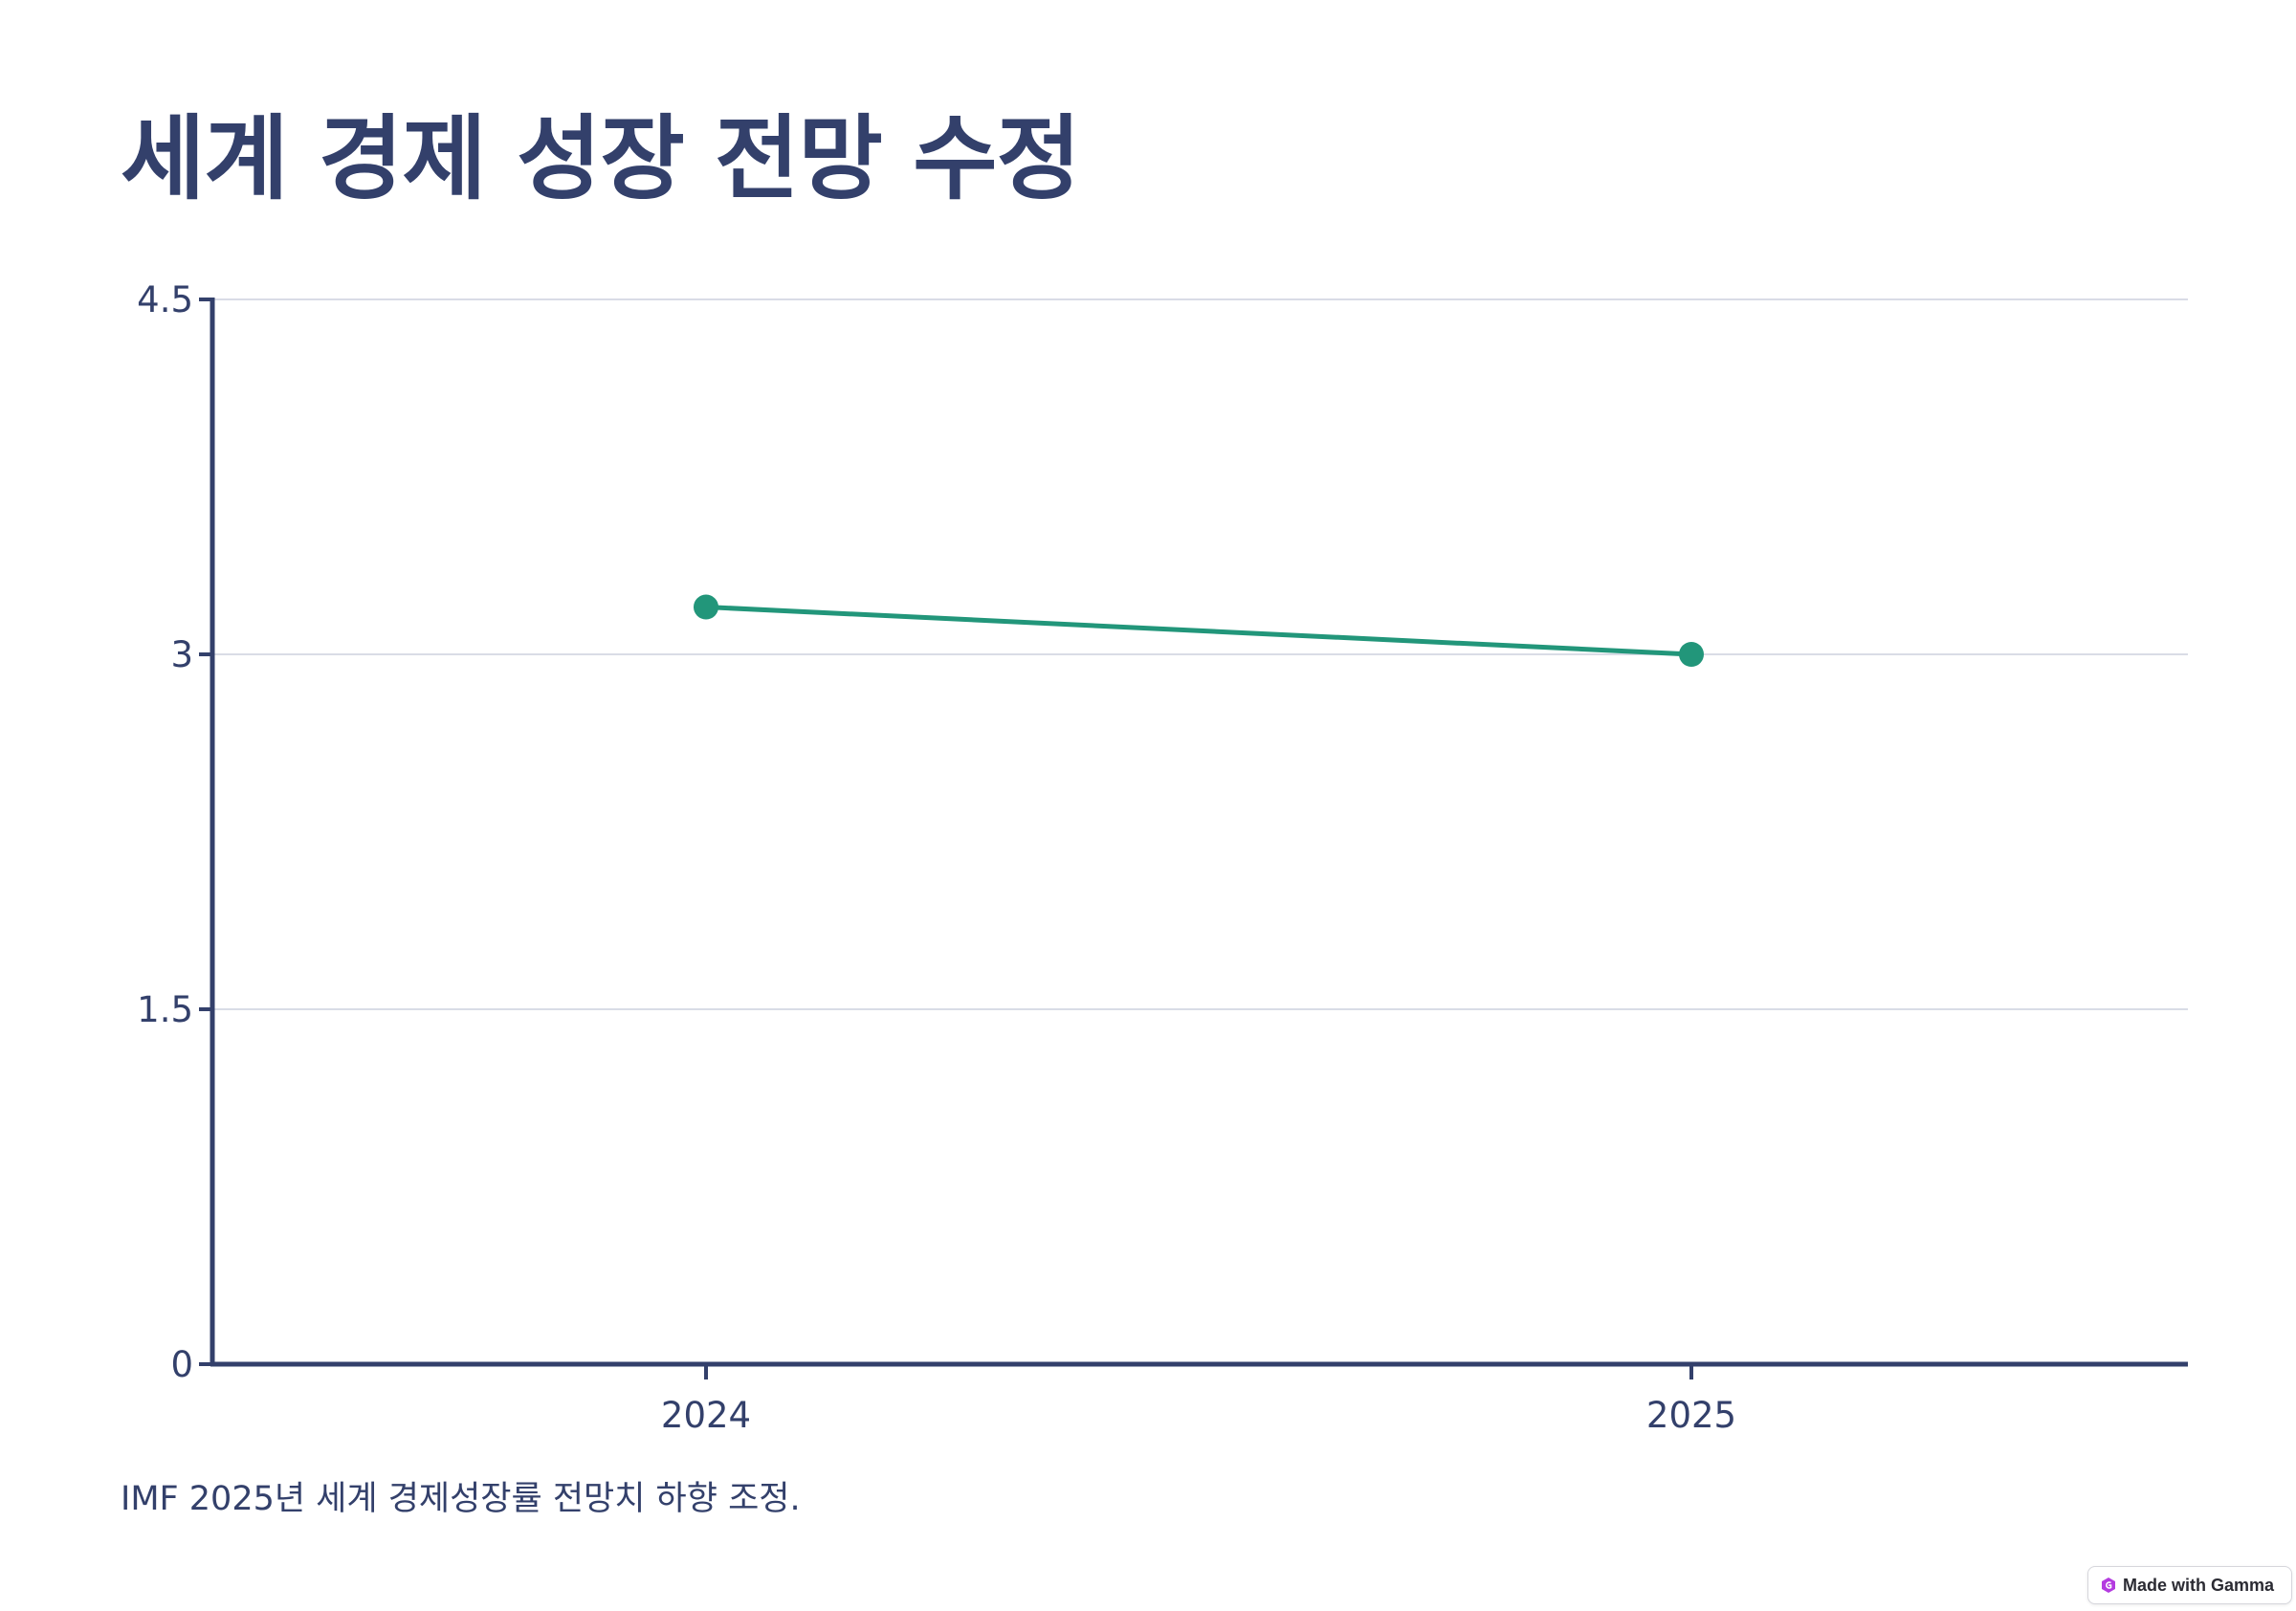  What do you see at coordinates (601, 158) in the screenshot?
I see `page-title: 세계 경제 성장 전망 수정` at bounding box center [601, 158].